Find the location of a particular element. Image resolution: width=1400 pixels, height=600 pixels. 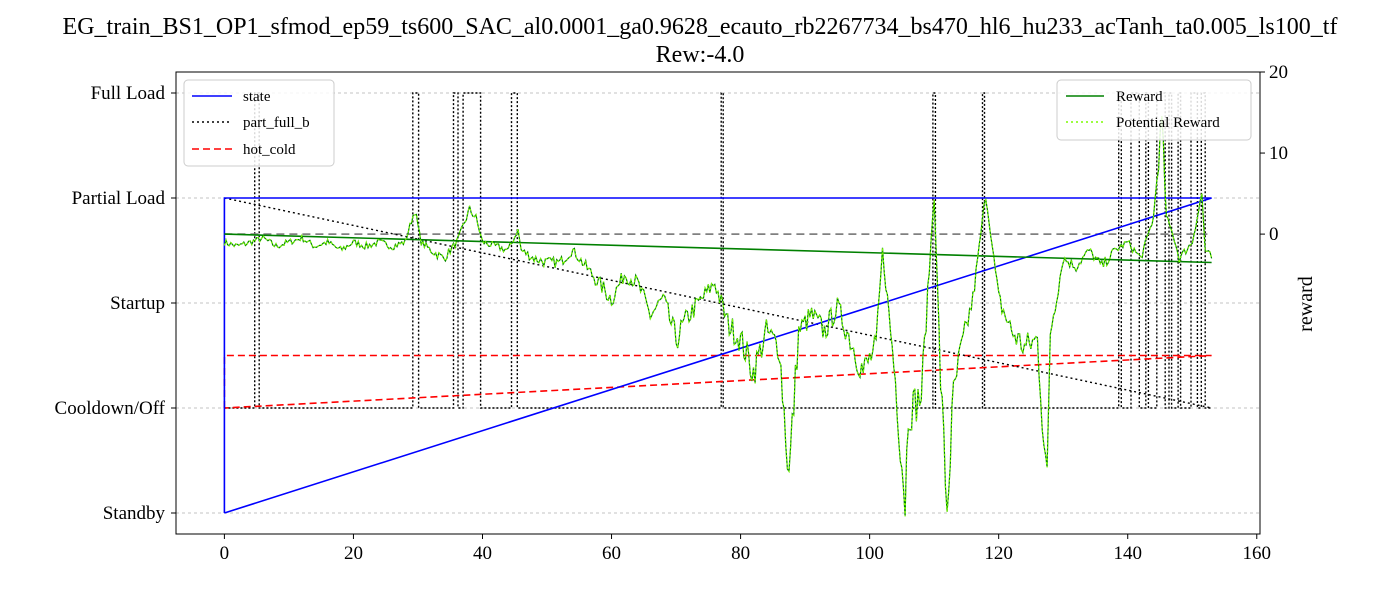

legend-left: state part_full_b hot_cold is located at coordinates (259, 123).